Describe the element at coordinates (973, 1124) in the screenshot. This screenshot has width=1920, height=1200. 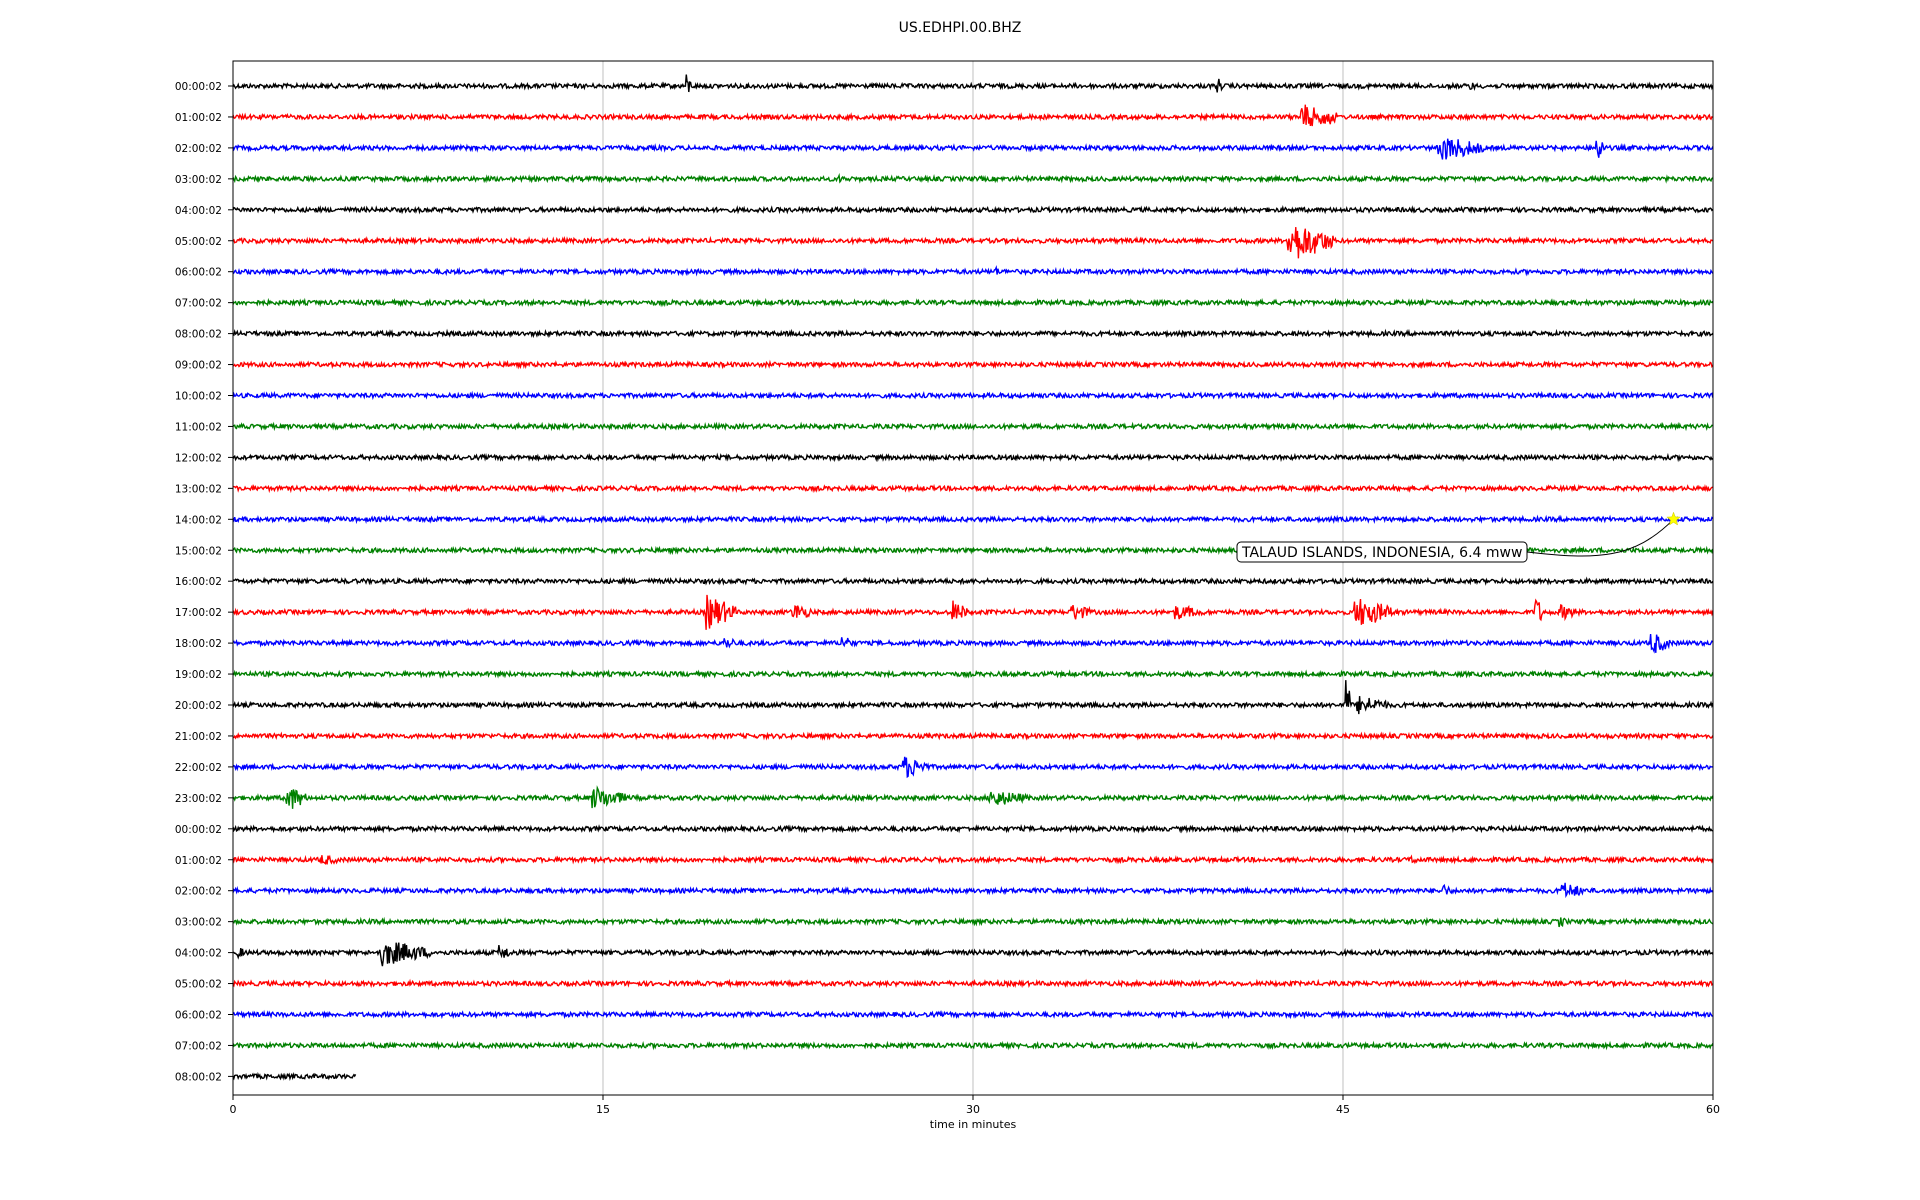
I see `x-axis-label: time in minutes` at that location.